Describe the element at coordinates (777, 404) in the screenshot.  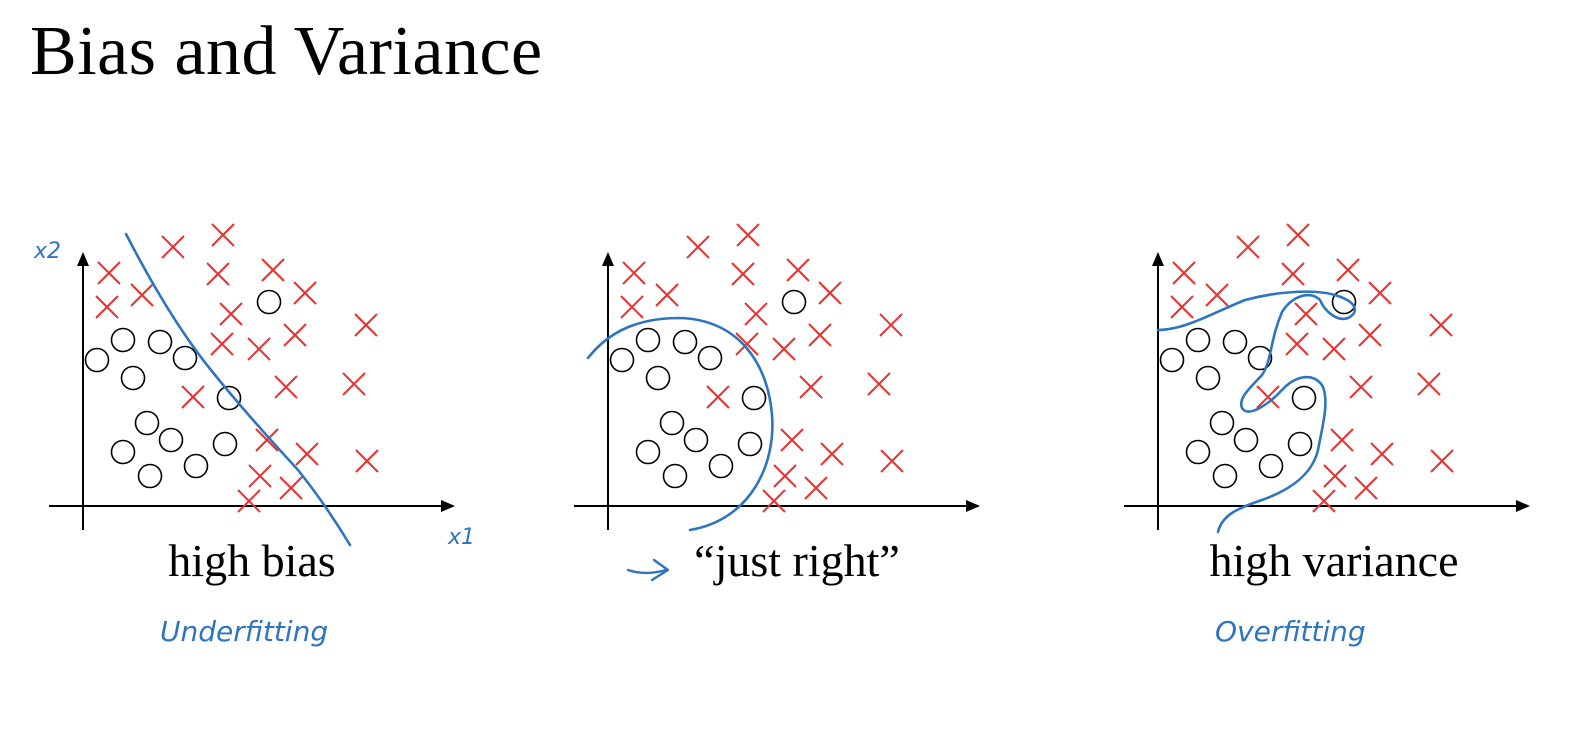
I see `panel-2: “just right”` at that location.